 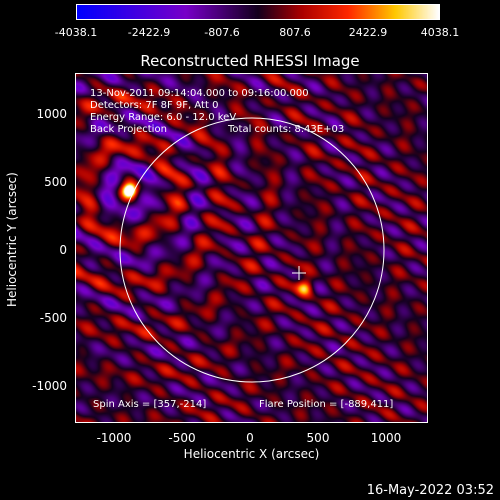 What do you see at coordinates (12, 239) in the screenshot?
I see `y-axis-label: Heliocentric Y (arcsec)` at bounding box center [12, 239].